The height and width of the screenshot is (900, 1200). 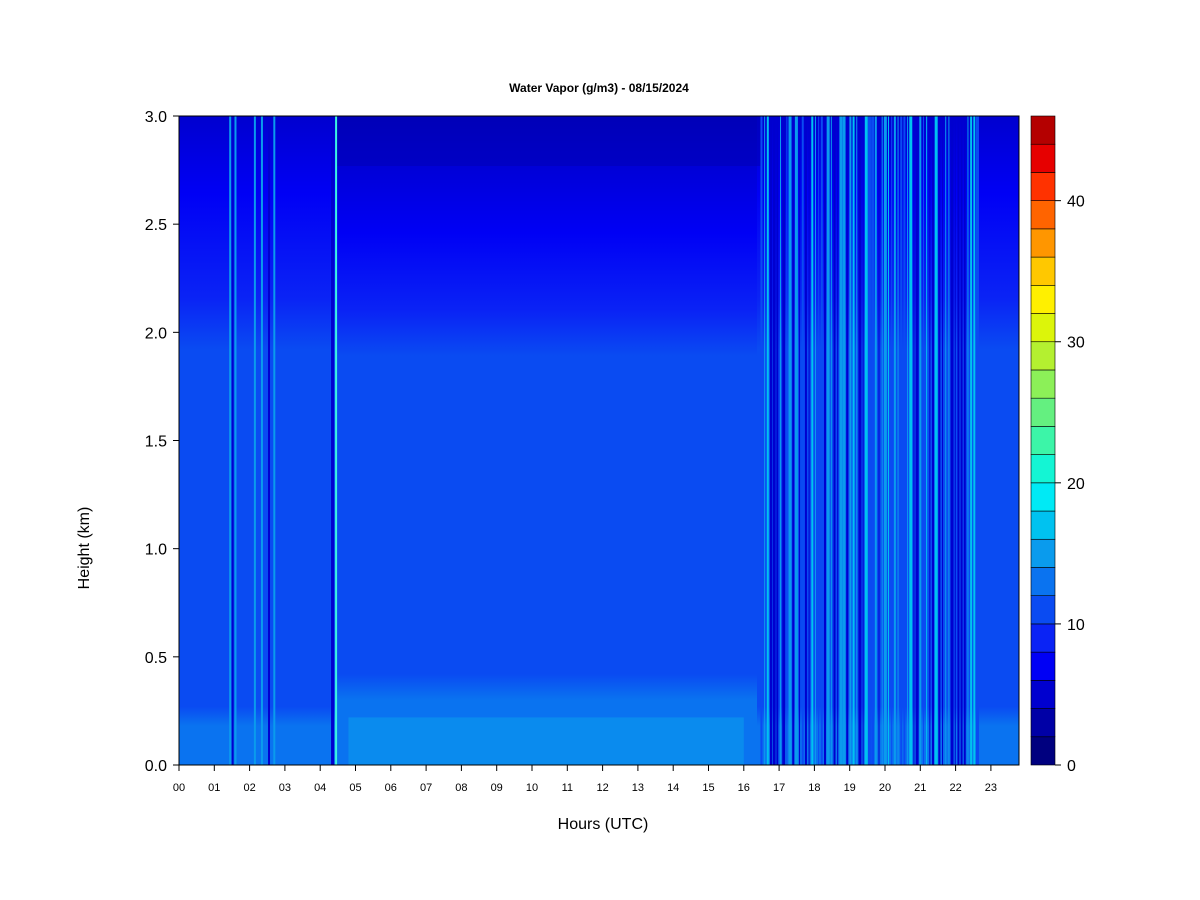 I want to click on heatmap-spike, so click(x=336, y=440).